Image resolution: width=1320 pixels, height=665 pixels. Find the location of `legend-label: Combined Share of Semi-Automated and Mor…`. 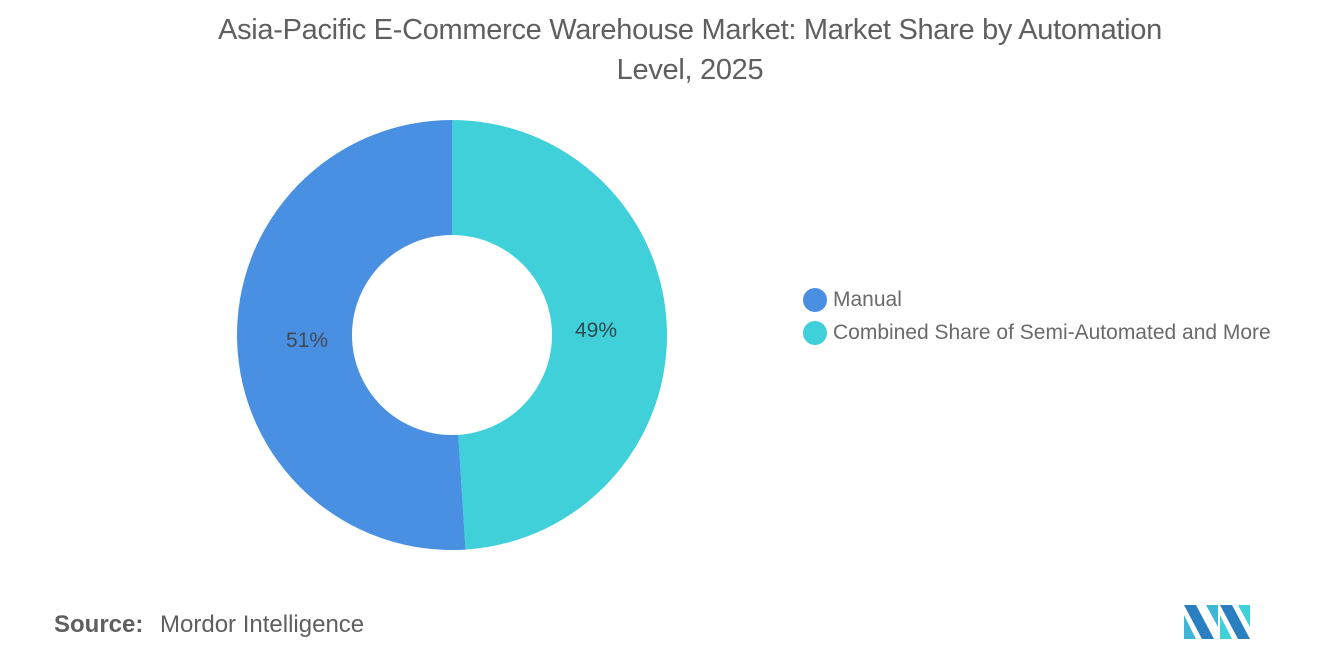

legend-label: Combined Share of Semi-Automated and Mor… is located at coordinates (1052, 332).